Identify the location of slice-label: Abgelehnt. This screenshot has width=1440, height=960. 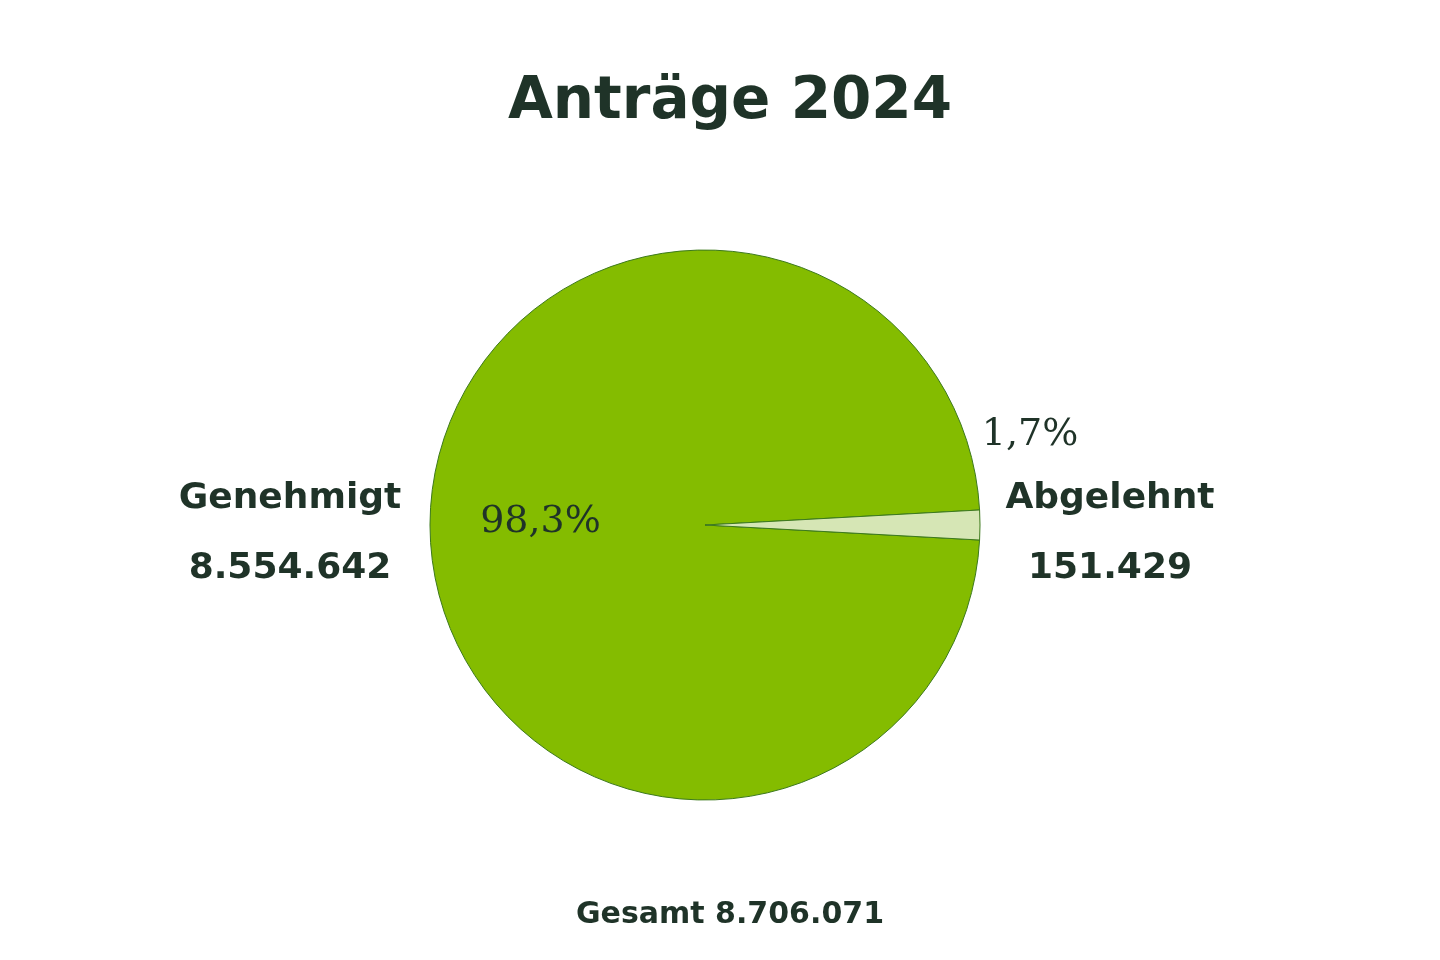
(1110, 495).